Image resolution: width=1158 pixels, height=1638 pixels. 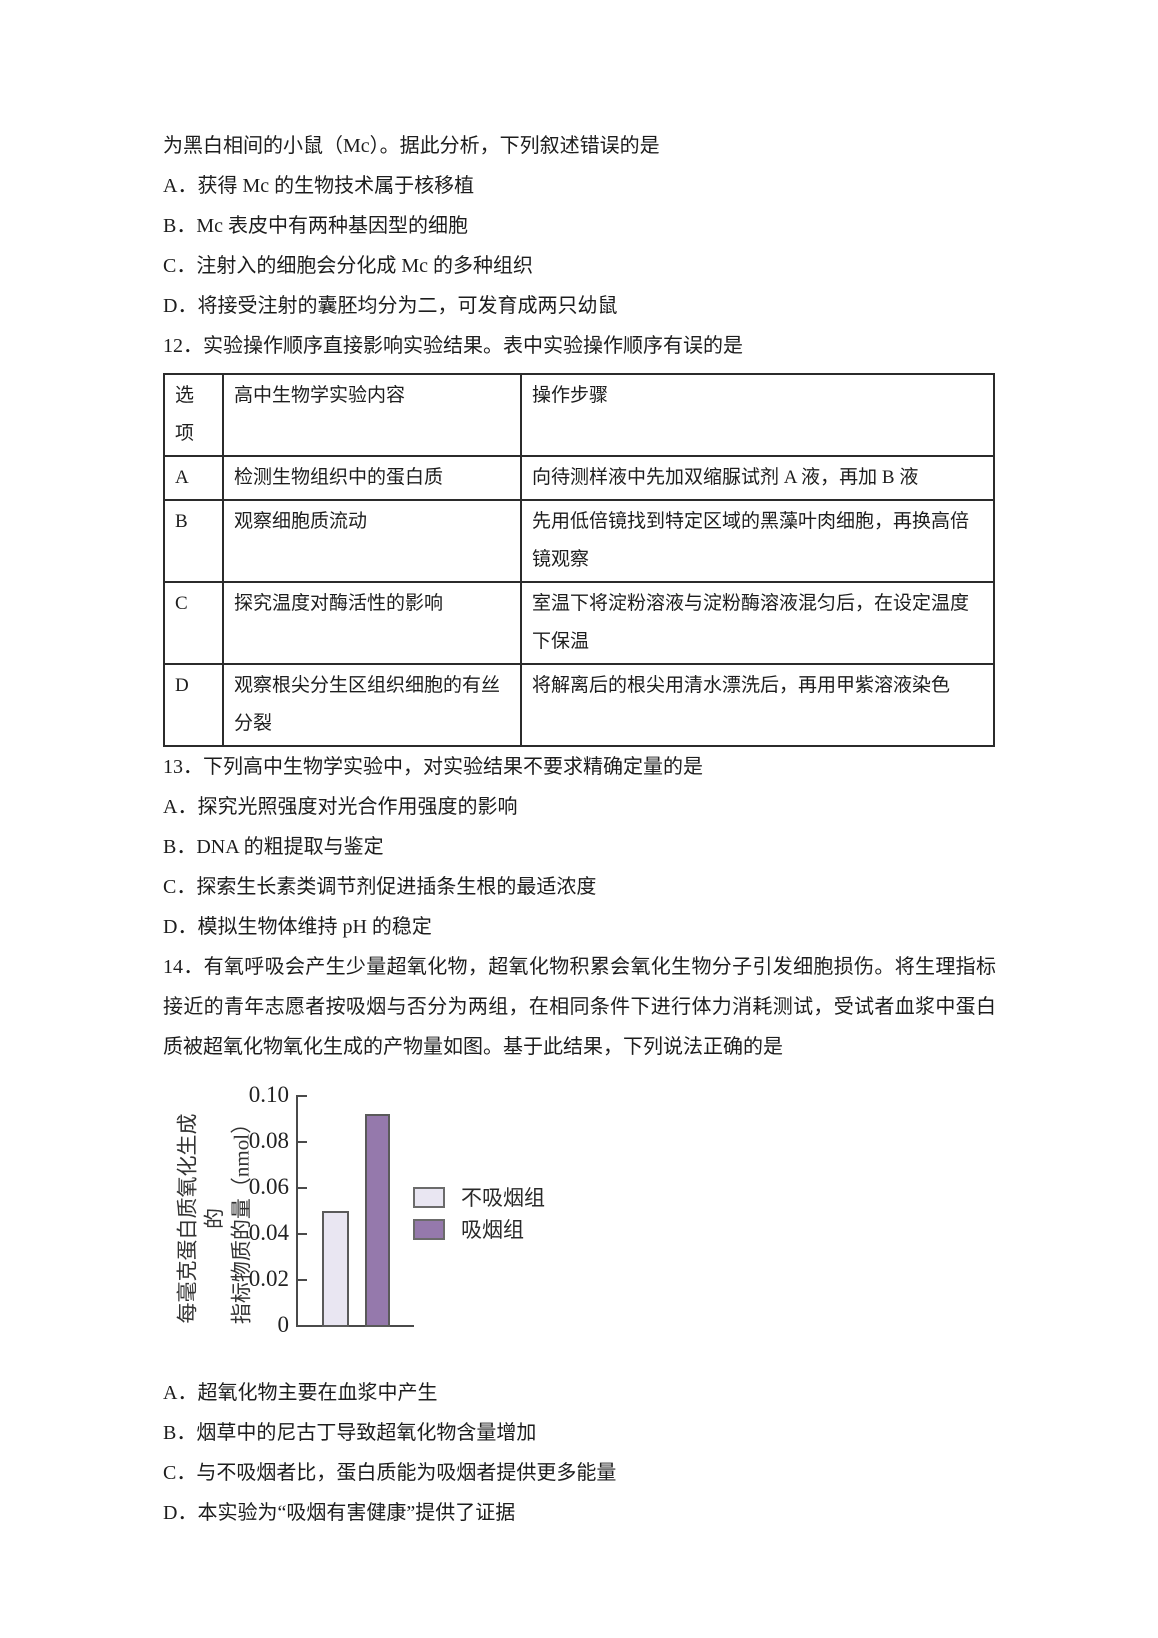 What do you see at coordinates (372, 623) in the screenshot?
I see `table-cell-content: 探究温度对酶活性的影响` at bounding box center [372, 623].